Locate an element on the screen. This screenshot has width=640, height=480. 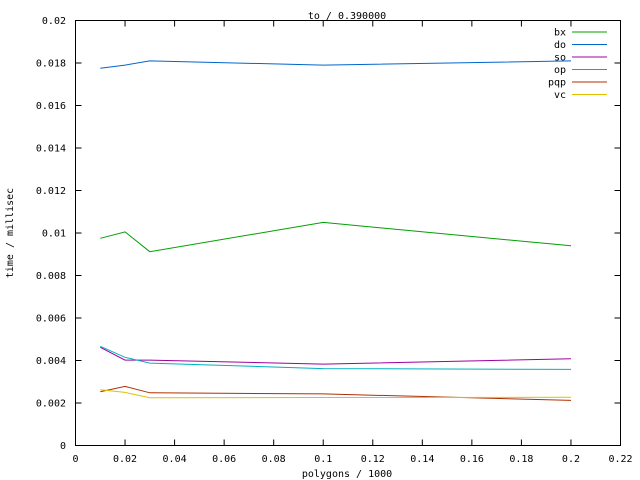
x-tick-label: 0.22 is located at coordinates (620, 459).